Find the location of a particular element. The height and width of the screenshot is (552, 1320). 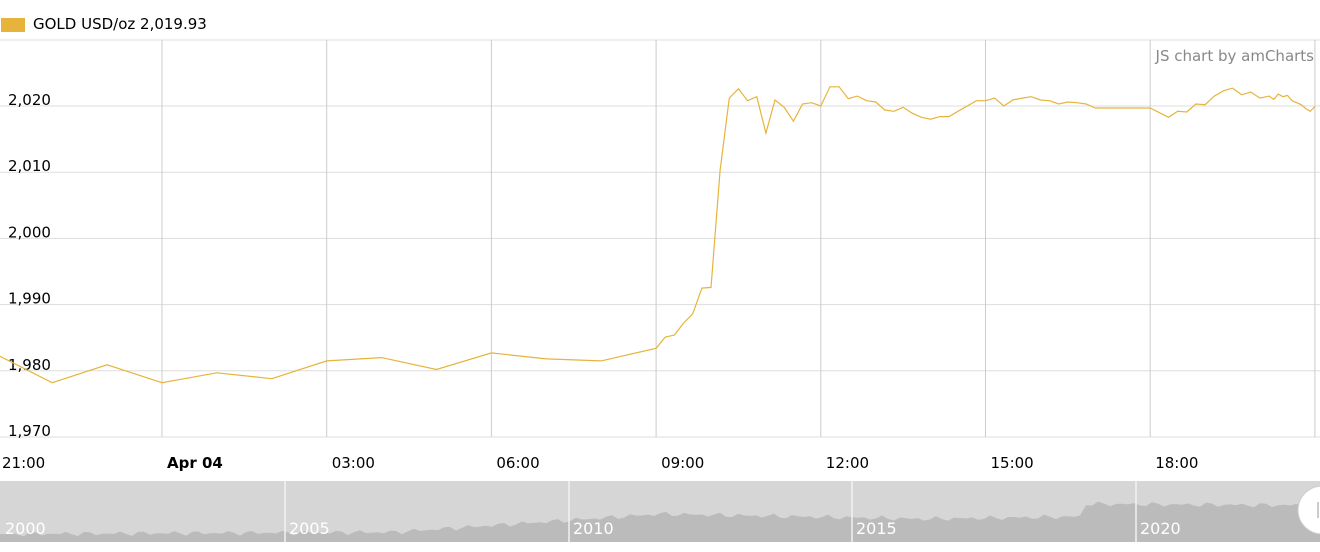

scrollbar-year-label: 2010 is located at coordinates (593, 528).